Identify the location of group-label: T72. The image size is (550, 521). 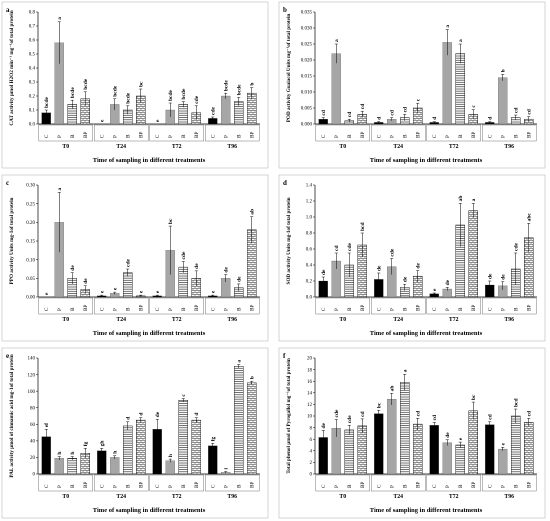
(177, 497).